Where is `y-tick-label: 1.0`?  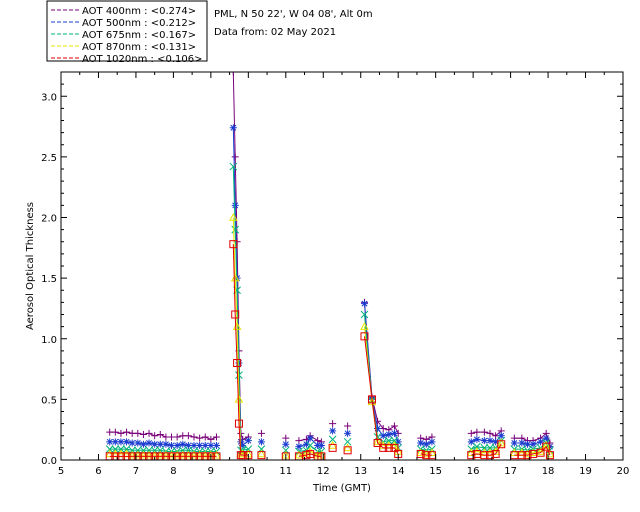 y-tick-label: 1.0 is located at coordinates (49, 340).